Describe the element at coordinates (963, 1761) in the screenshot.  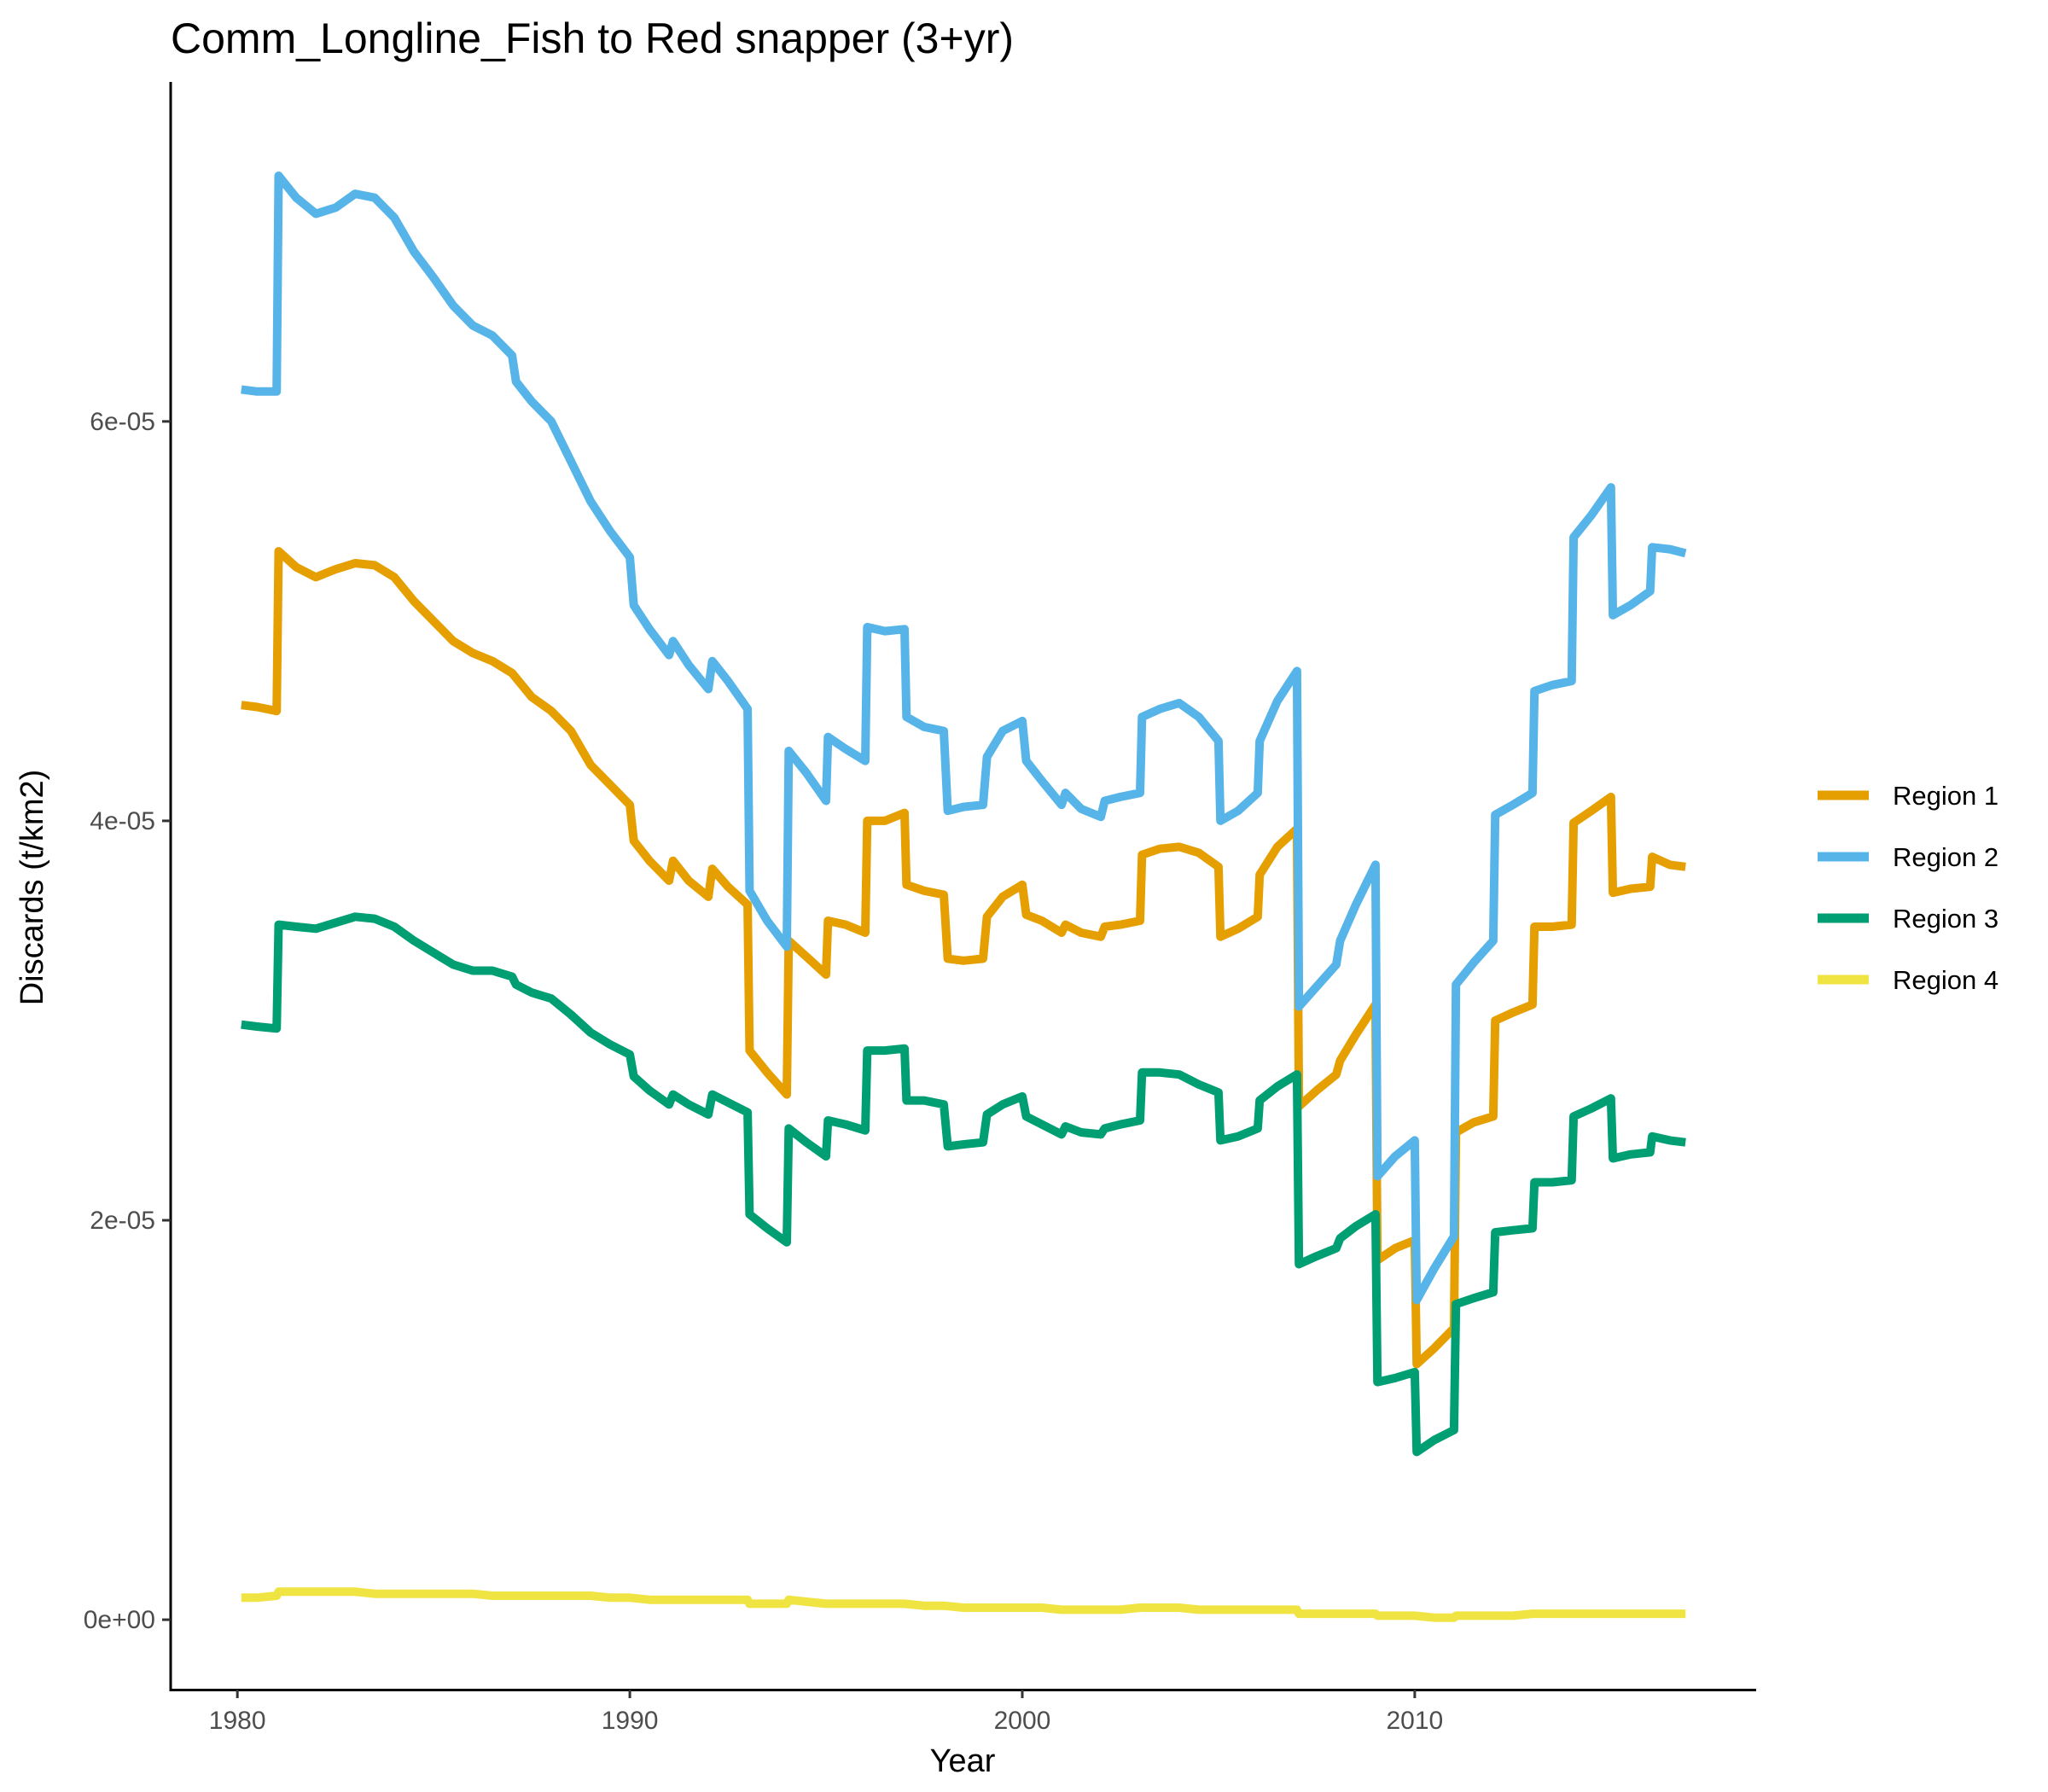
I see `x-axis-title: Year` at that location.